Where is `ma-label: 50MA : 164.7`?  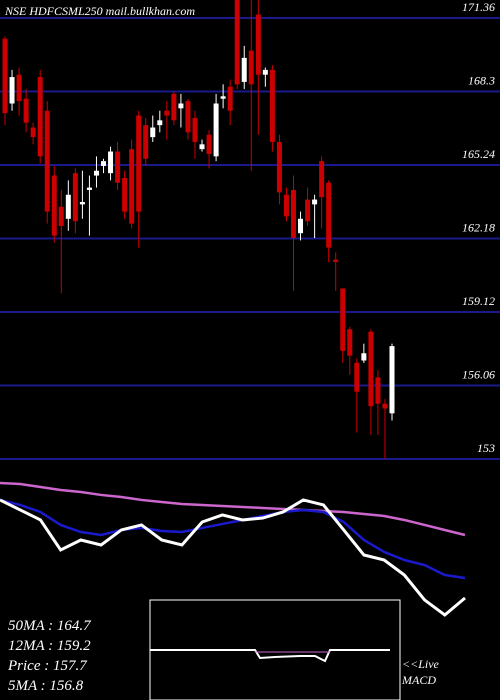 ma-label: 50MA : 164.7 is located at coordinates (50, 626).